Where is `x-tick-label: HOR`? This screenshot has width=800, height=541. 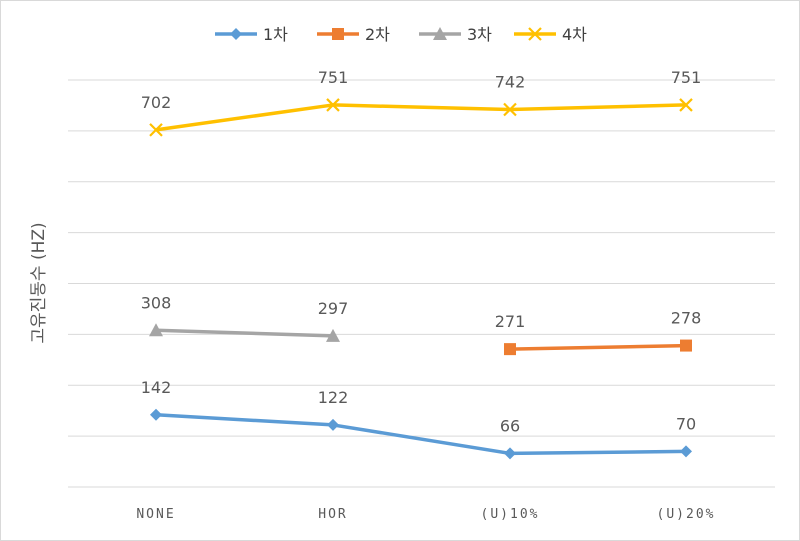 x-tick-label: HOR is located at coordinates (332, 514).